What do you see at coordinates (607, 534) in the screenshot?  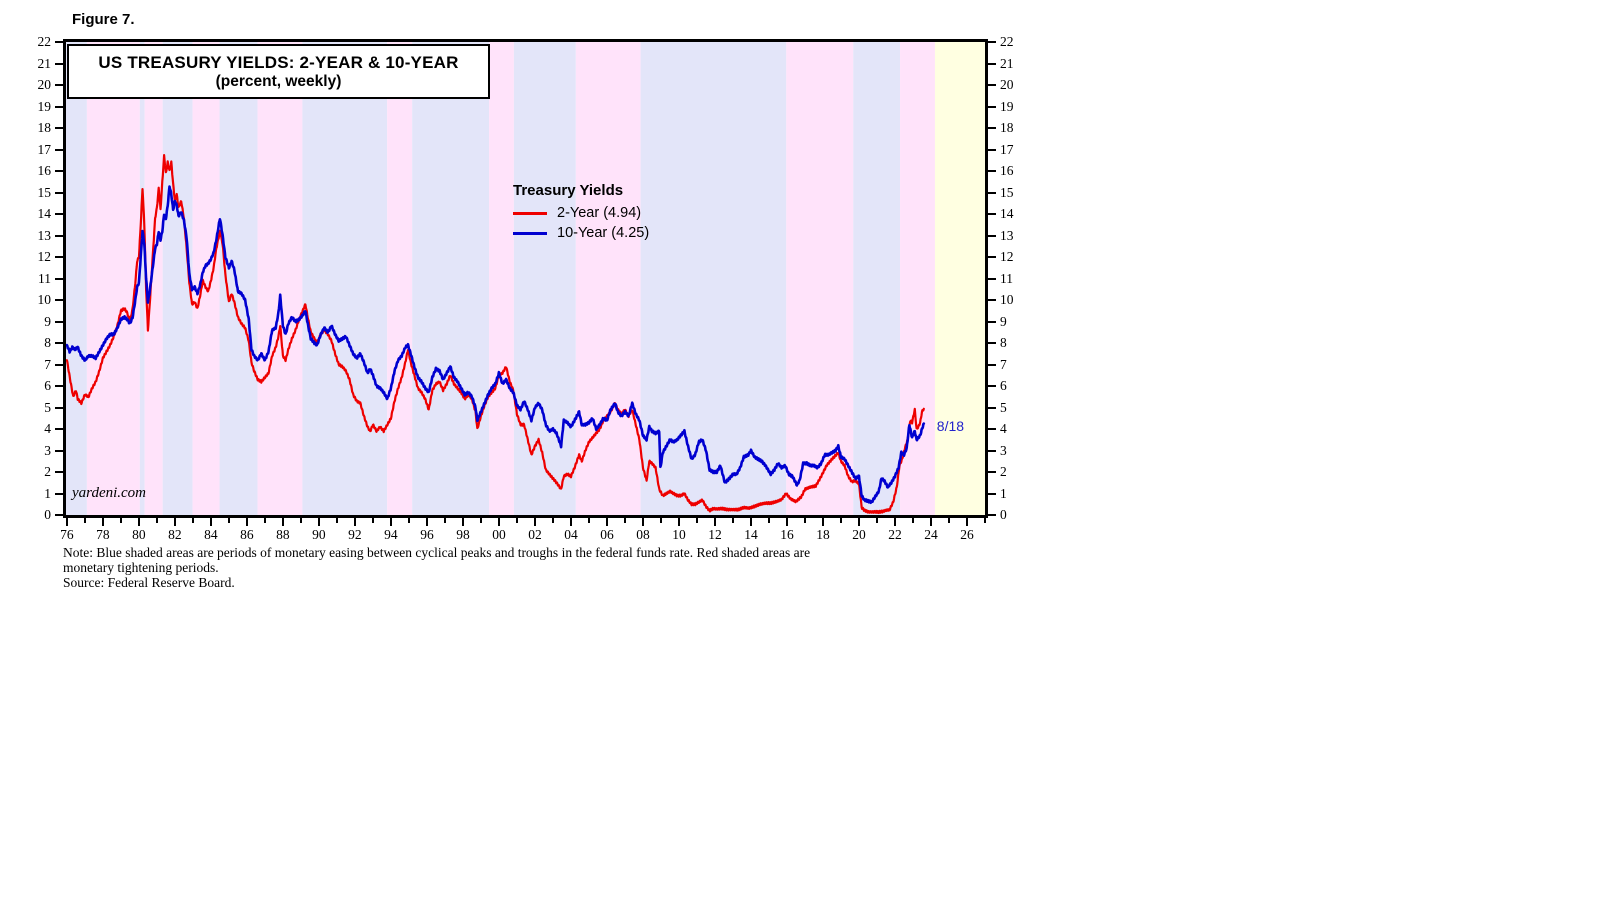 I see `x-axis-label: 06` at bounding box center [607, 534].